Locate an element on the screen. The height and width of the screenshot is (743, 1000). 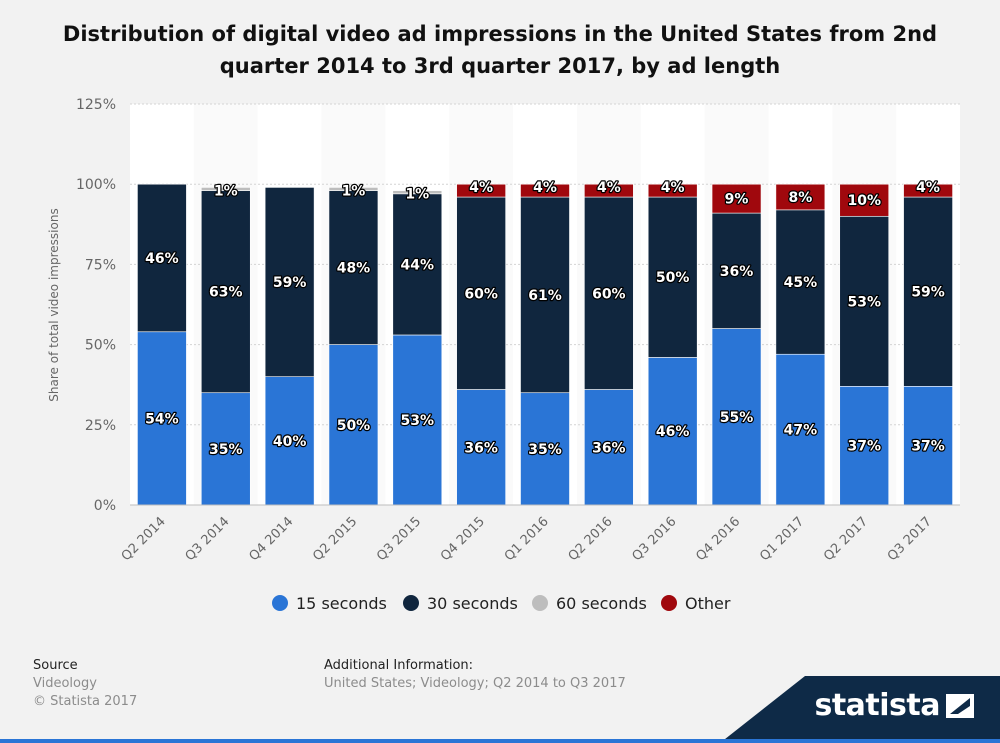
data-label: 44% is located at coordinates (418, 265).